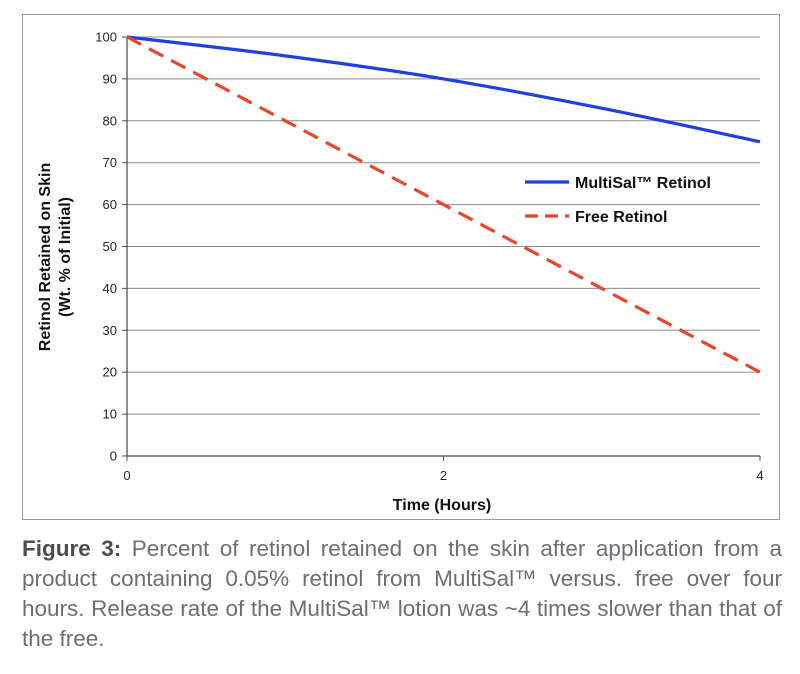  Describe the element at coordinates (126, 475) in the screenshot. I see `x-tick-label: 0` at that location.